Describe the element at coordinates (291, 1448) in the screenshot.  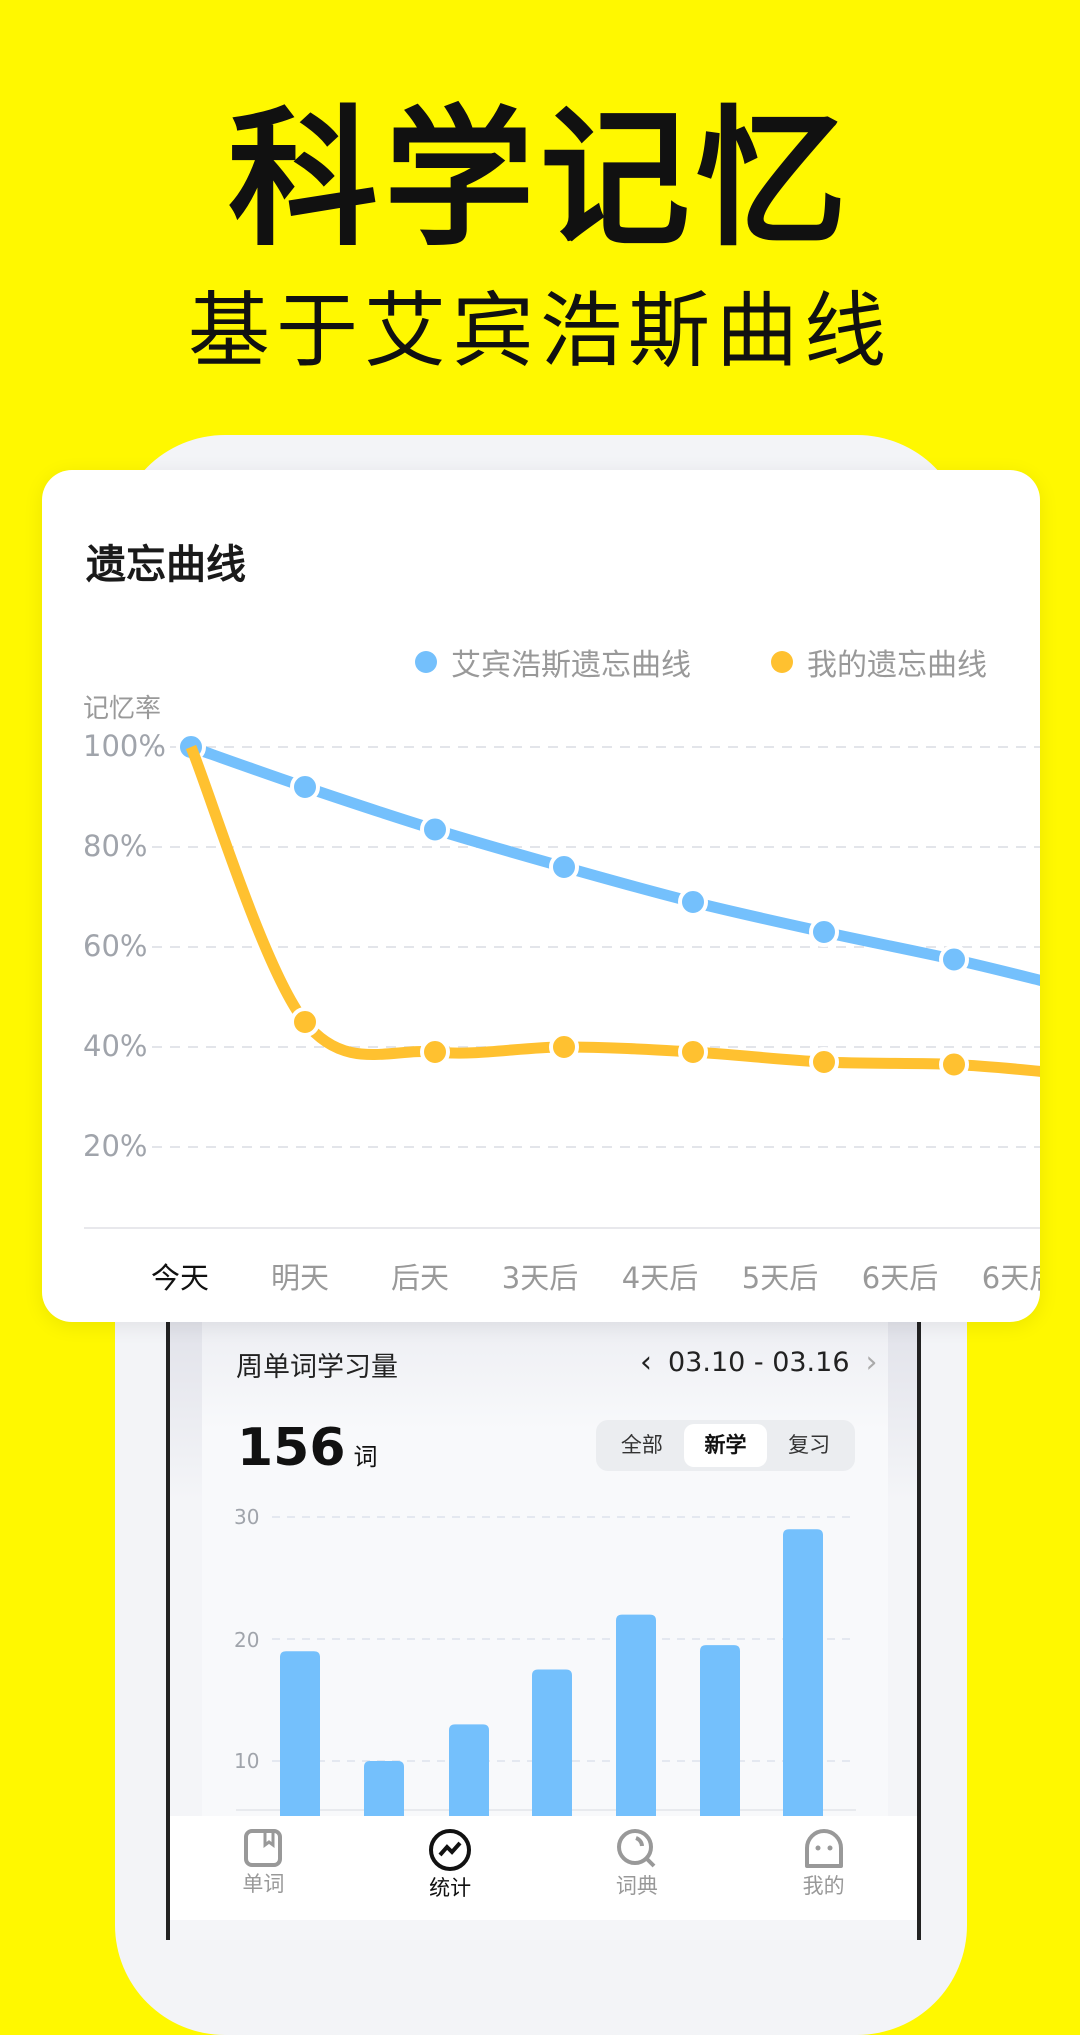
I see `count-value: 156` at that location.